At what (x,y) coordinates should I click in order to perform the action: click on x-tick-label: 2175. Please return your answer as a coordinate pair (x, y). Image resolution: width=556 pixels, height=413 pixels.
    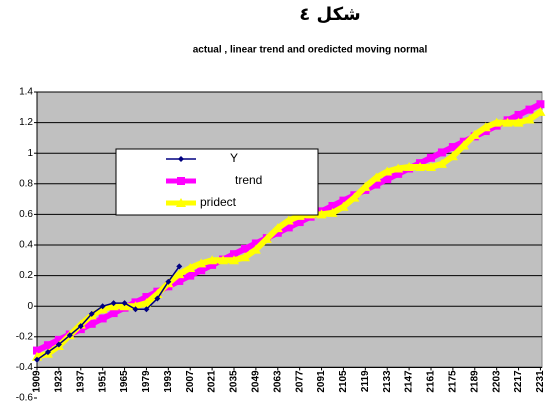
    Looking at the image, I should click on (453, 381).